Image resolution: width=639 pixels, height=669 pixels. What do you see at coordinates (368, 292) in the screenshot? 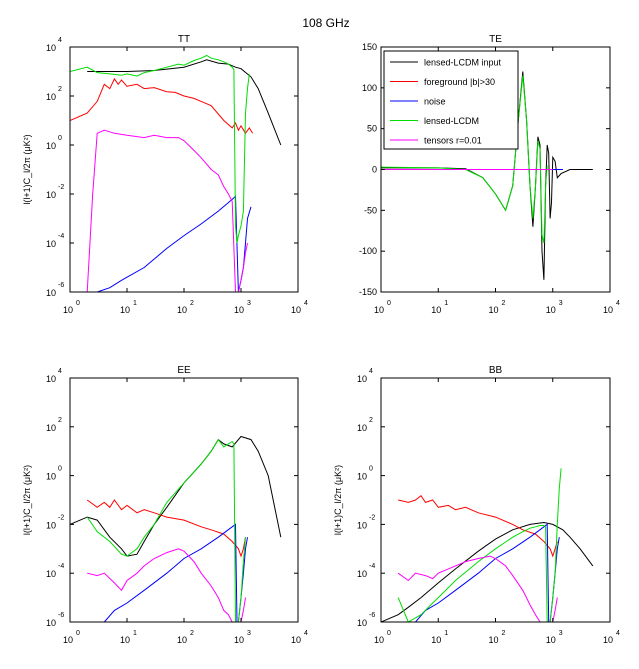
I see `y-tick-label: -150` at bounding box center [368, 292].